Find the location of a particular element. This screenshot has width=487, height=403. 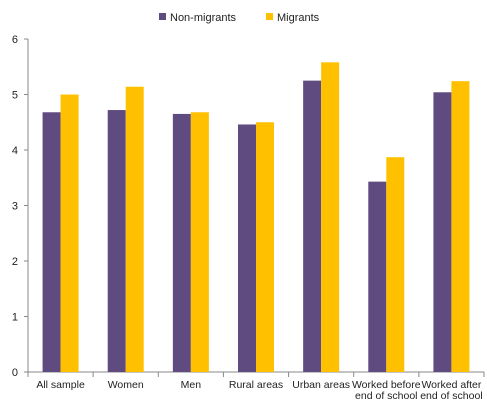

y-tick-label: 0 is located at coordinates (15, 373).